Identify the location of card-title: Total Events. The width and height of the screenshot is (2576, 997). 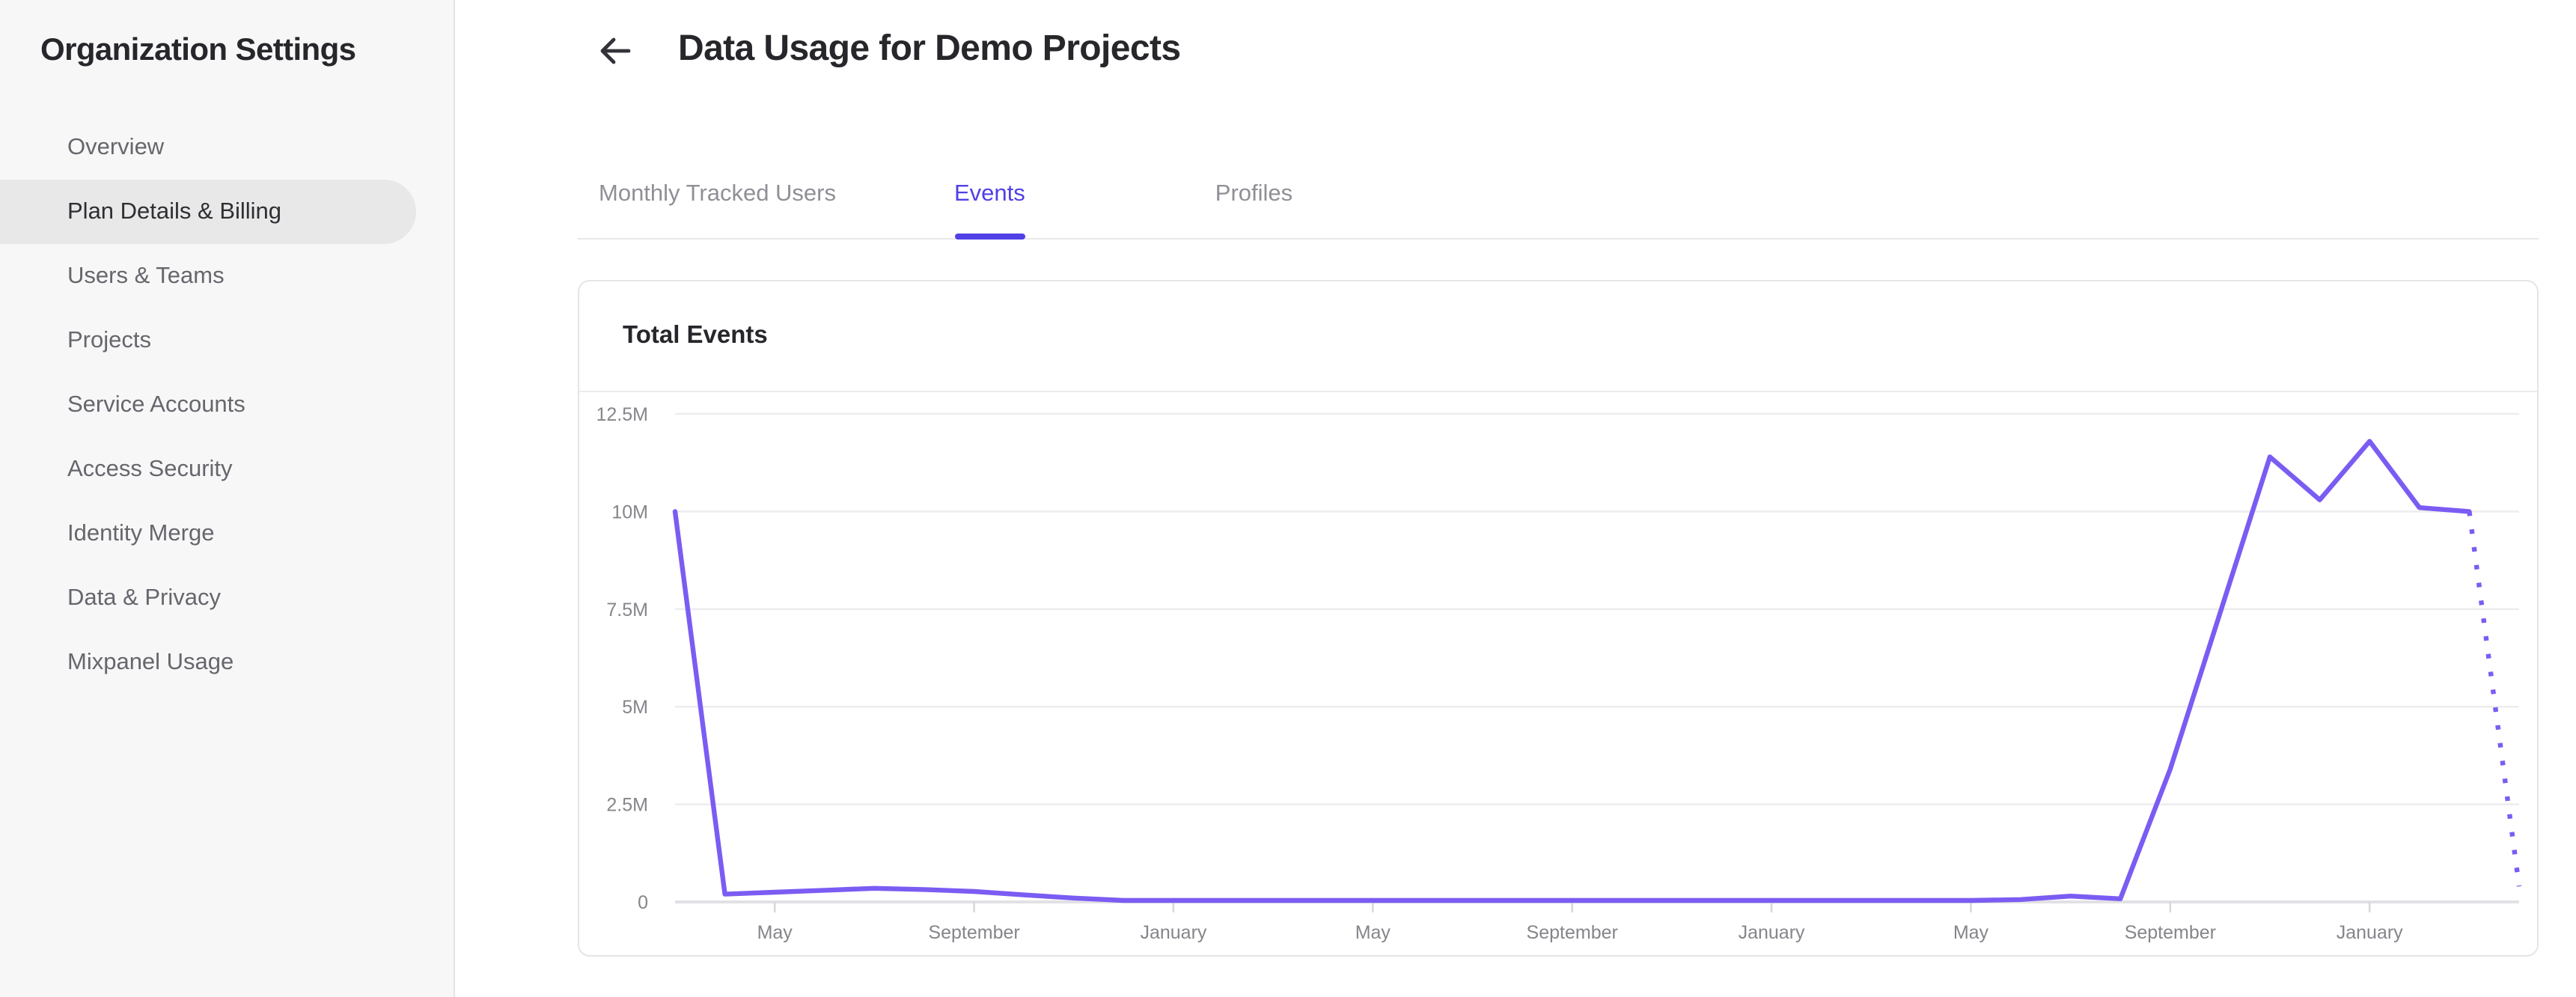
(695, 335).